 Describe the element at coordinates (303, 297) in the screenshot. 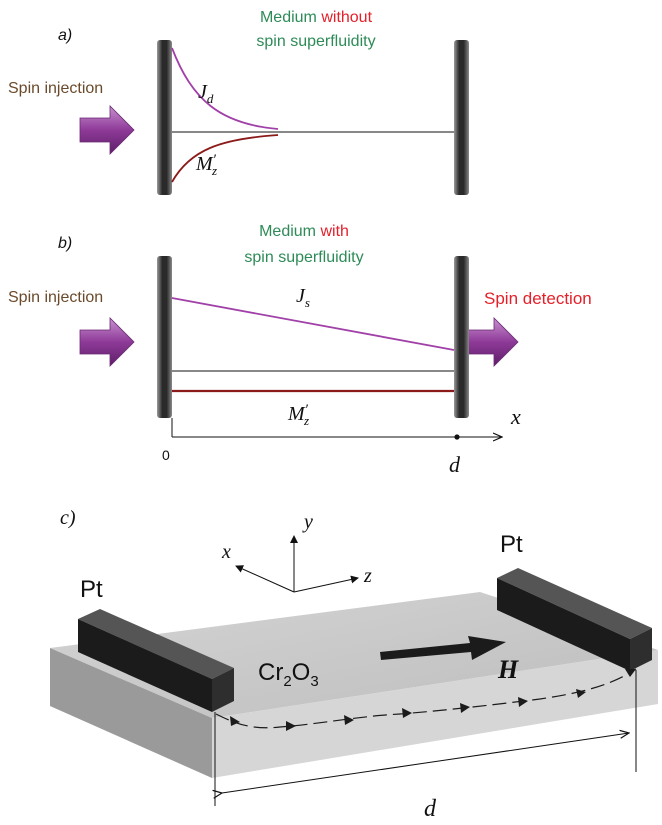

I see `panel-b-current-label: Js` at that location.